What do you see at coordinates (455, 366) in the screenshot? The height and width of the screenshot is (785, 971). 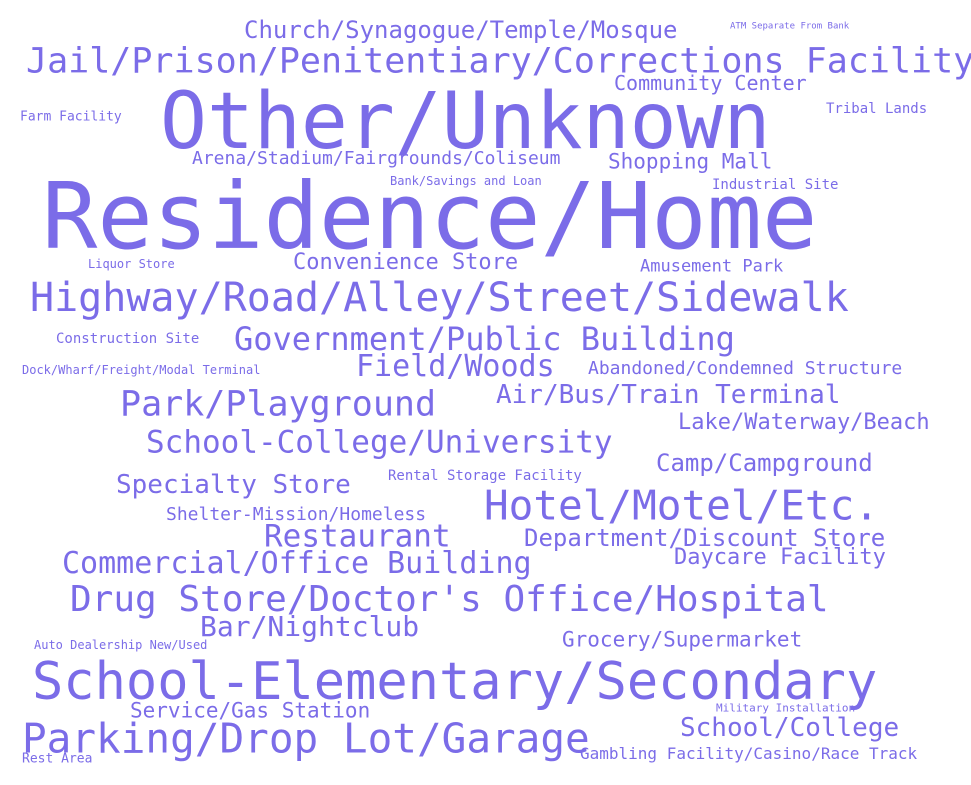 I see `cloud-word: Field/Woods` at bounding box center [455, 366].